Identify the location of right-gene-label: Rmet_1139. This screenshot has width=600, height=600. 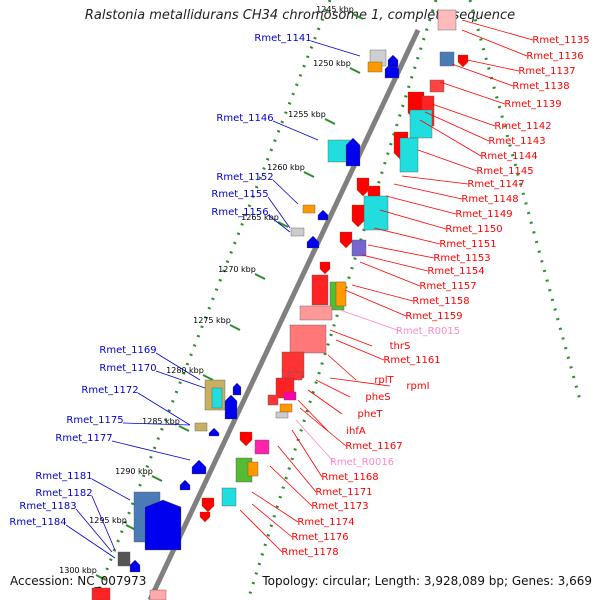
(532, 104).